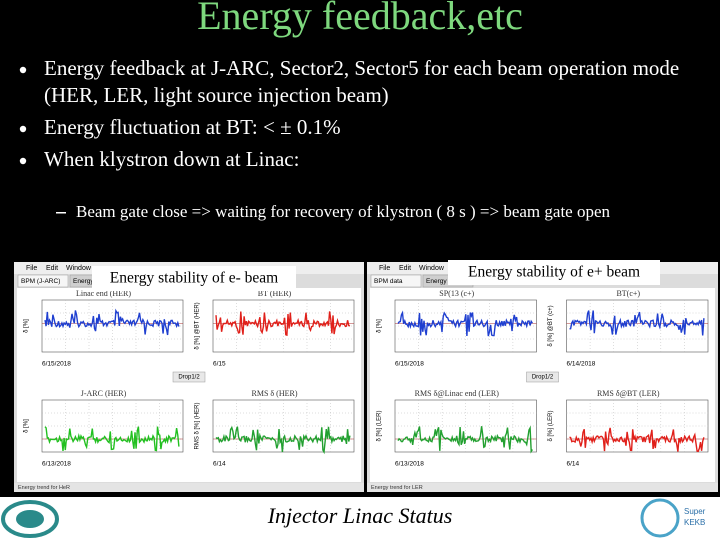 Image resolution: width=720 pixels, height=540 pixels. I want to click on caption: Energy stability of e+ beam, so click(554, 272).